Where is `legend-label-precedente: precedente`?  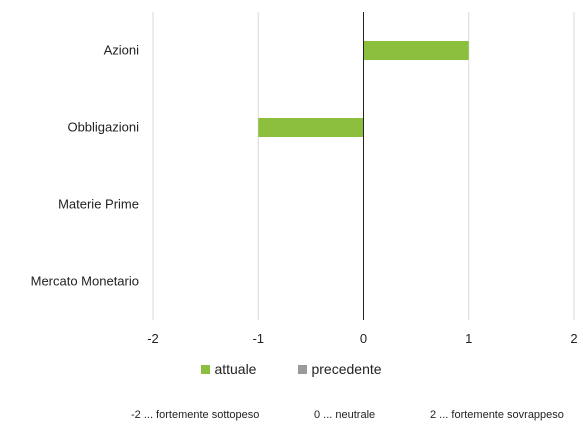
legend-label-precedente: precedente is located at coordinates (346, 369).